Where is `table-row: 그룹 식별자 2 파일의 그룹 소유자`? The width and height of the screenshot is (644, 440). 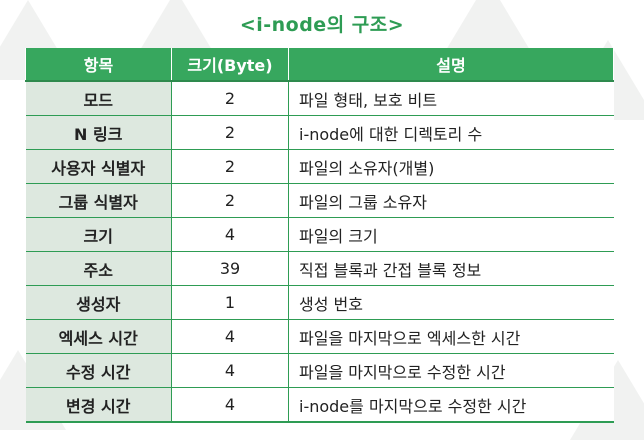 table-row: 그룹 식별자 2 파일의 그룹 소유자 is located at coordinates (319, 200).